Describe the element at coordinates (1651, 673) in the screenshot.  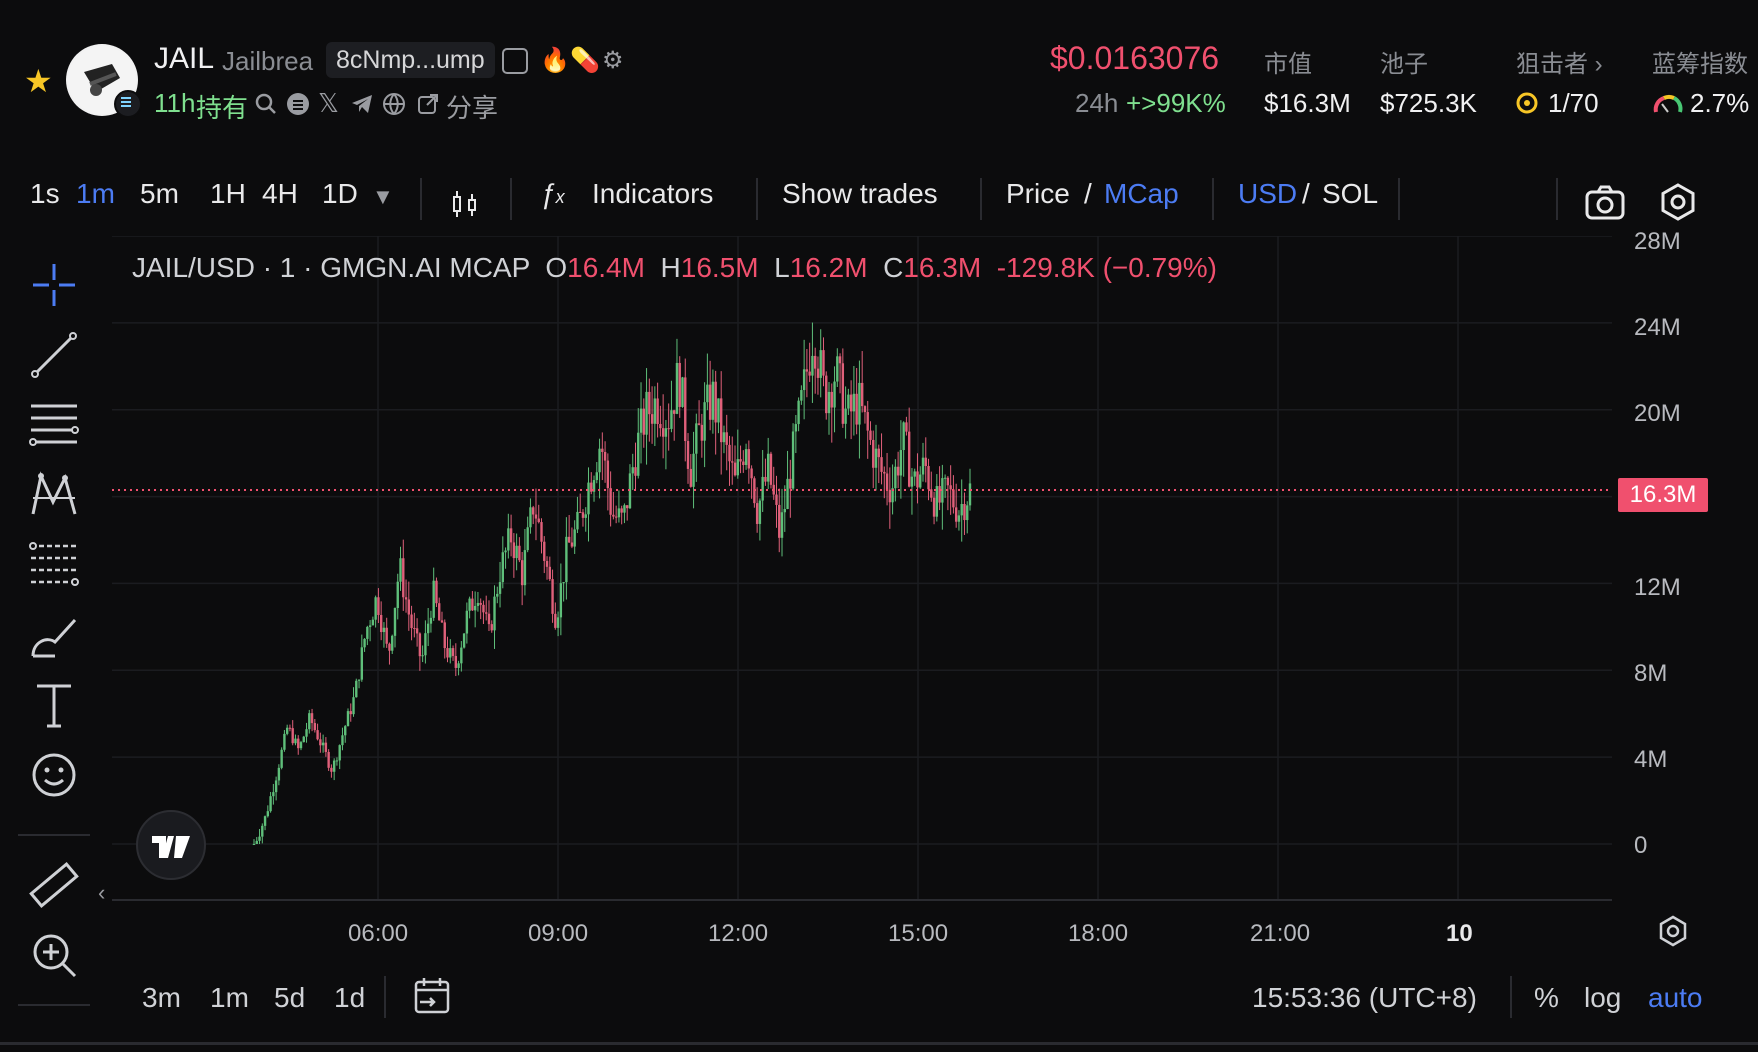
I see `y-tick-8m: 8M` at that location.